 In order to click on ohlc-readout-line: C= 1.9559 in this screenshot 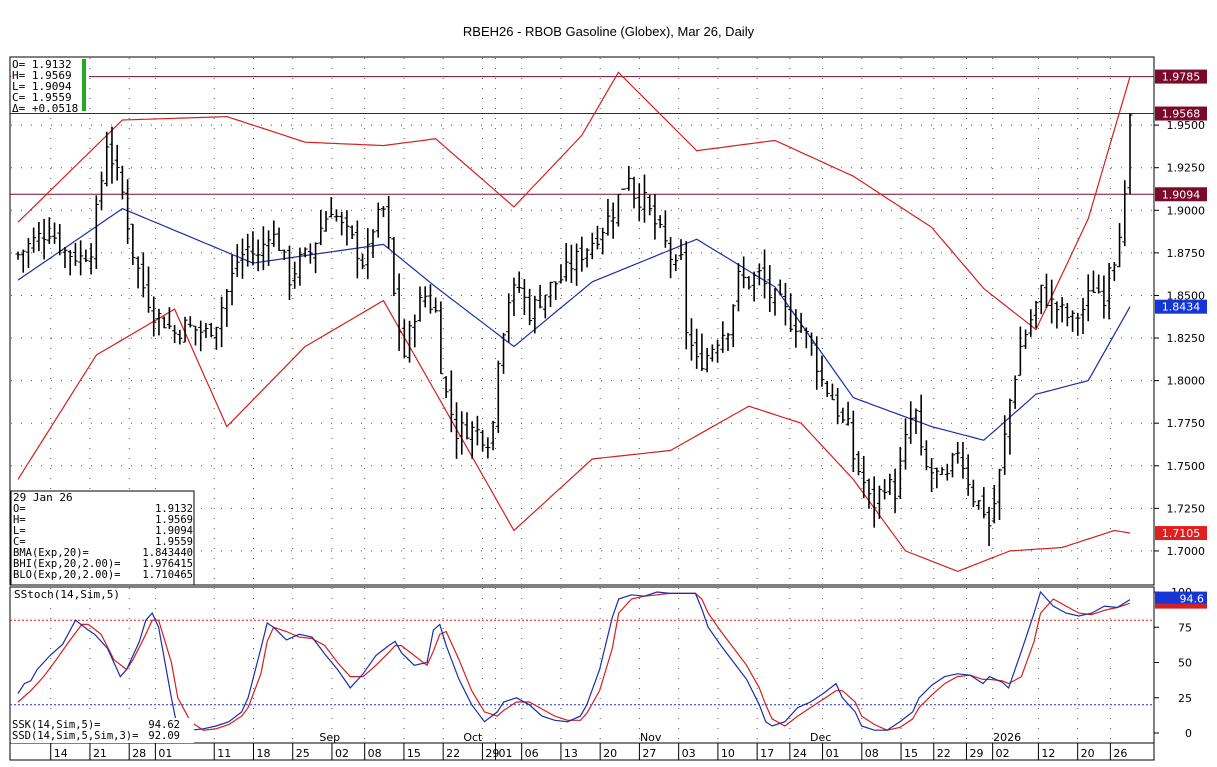, I will do `click(42, 97)`.